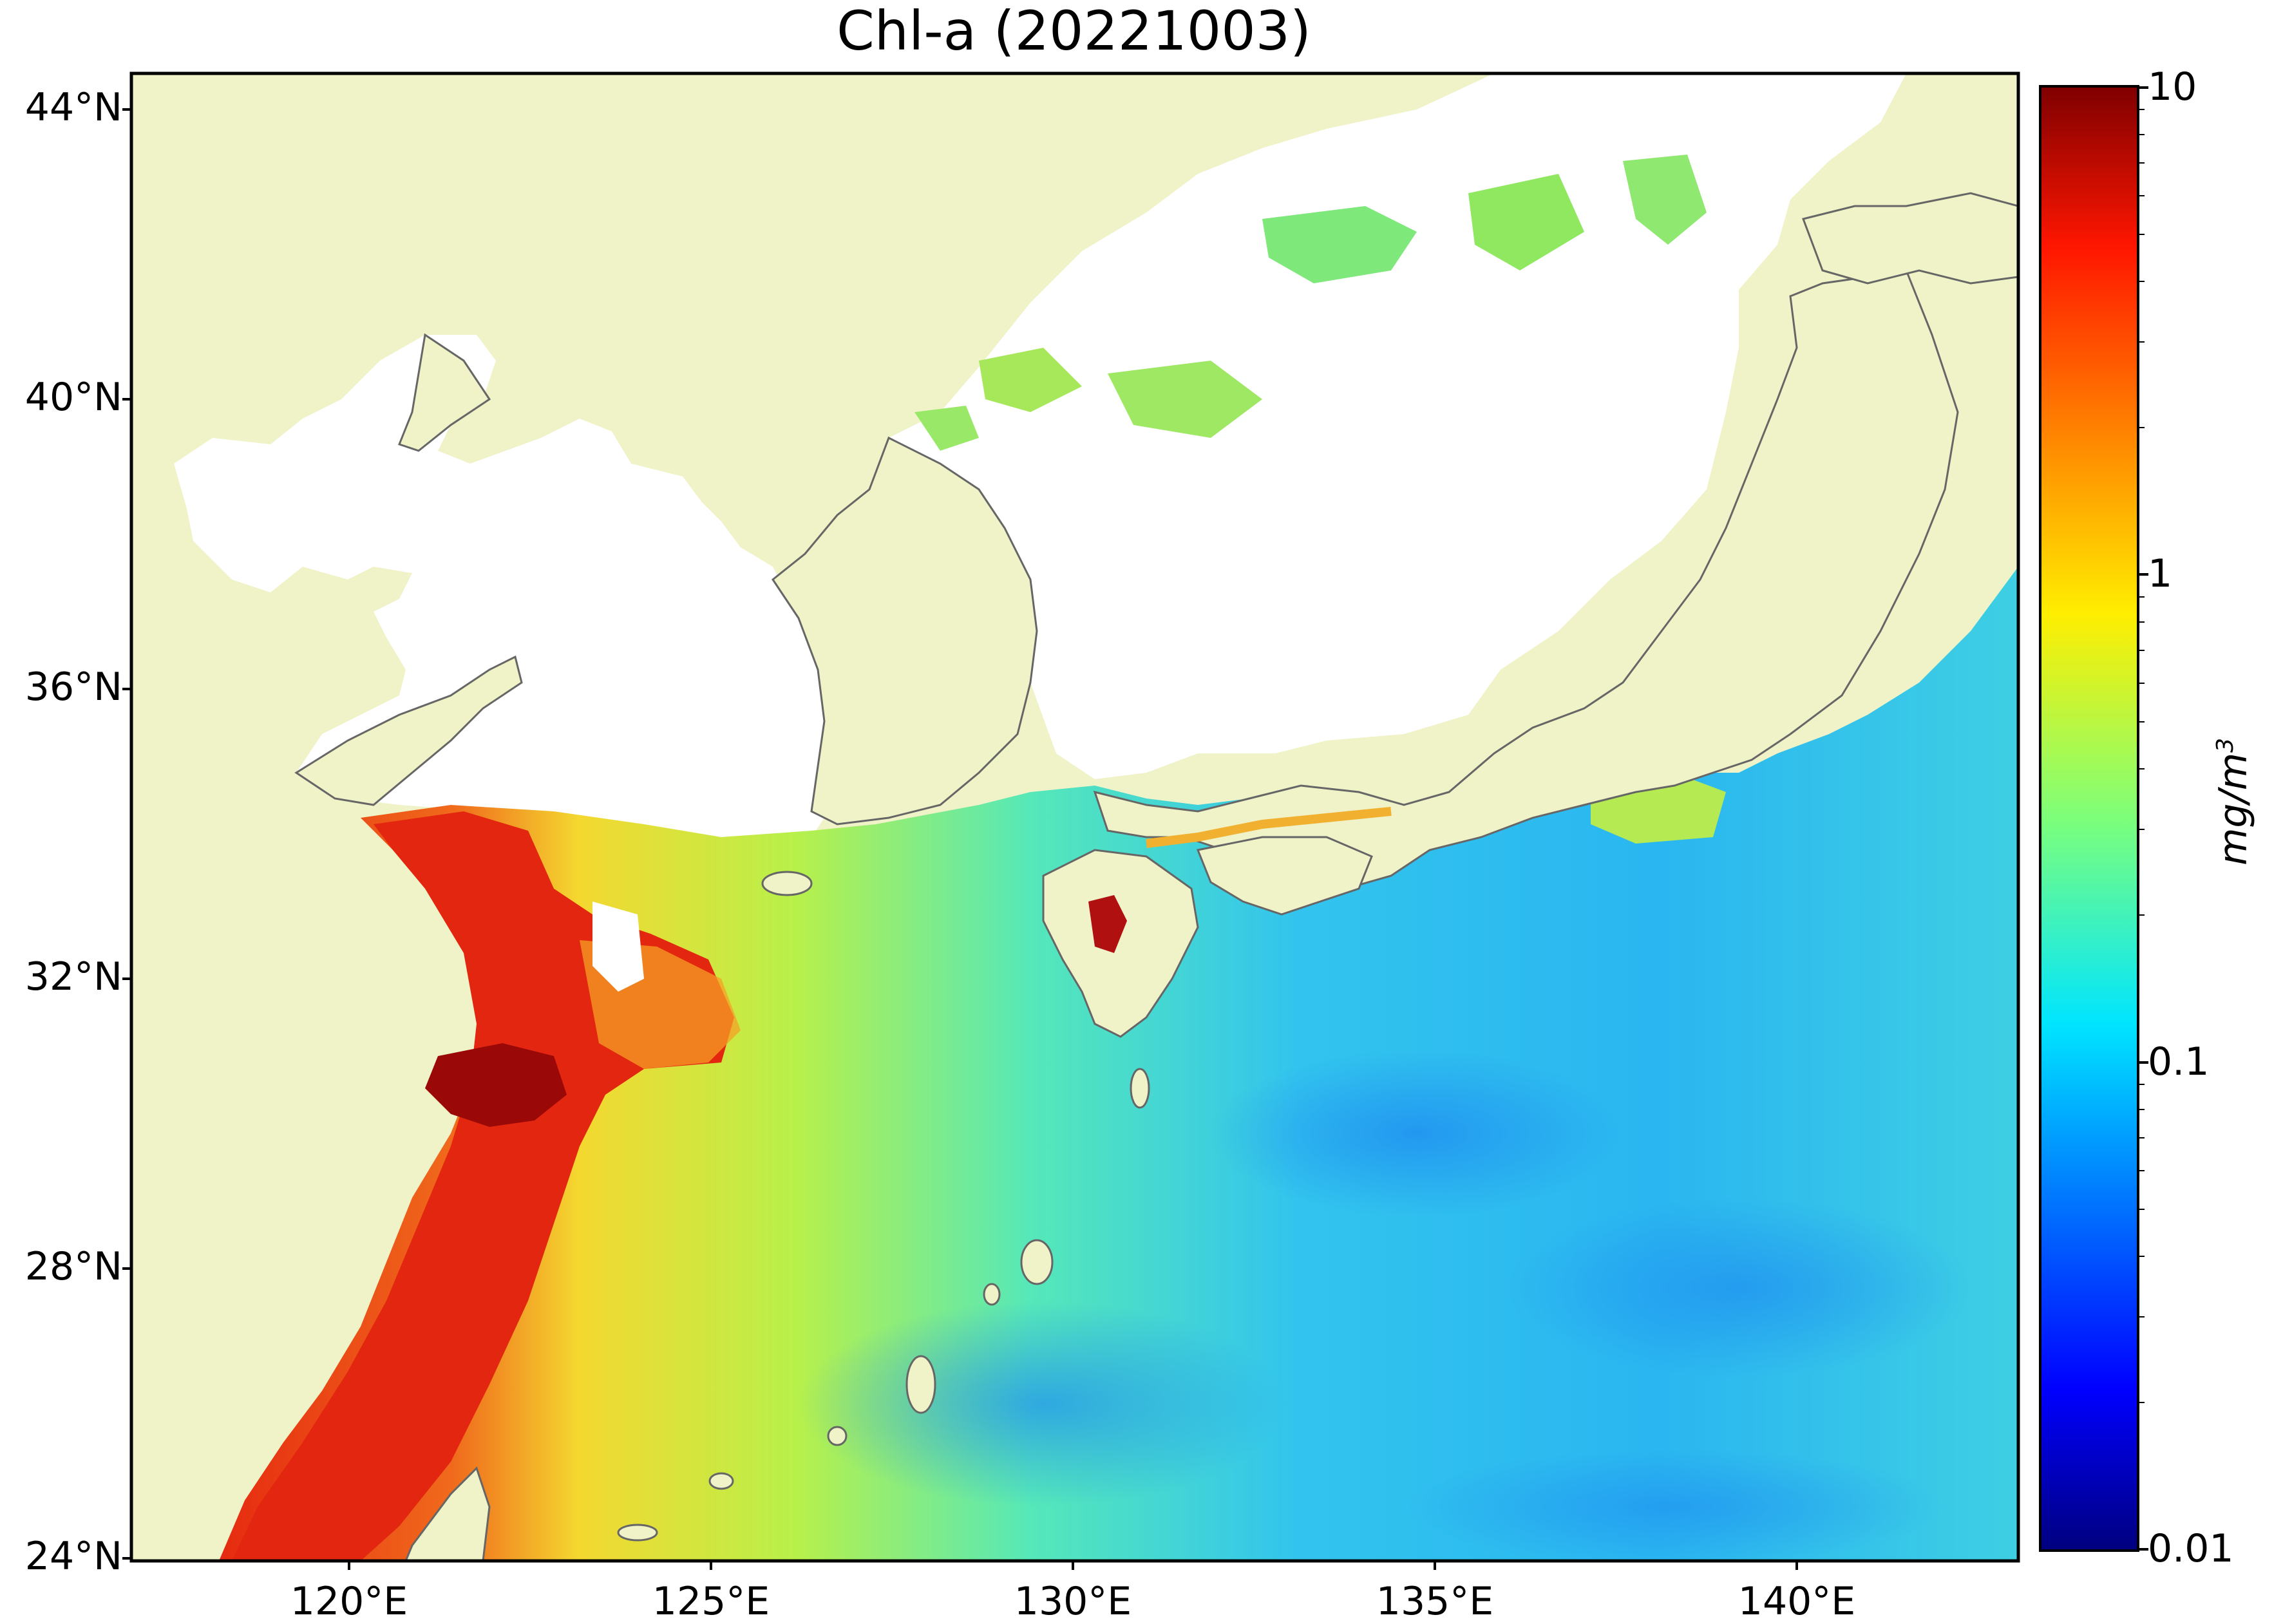  What do you see at coordinates (496, 1085) in the screenshot?
I see `coastal-plume-extreme` at bounding box center [496, 1085].